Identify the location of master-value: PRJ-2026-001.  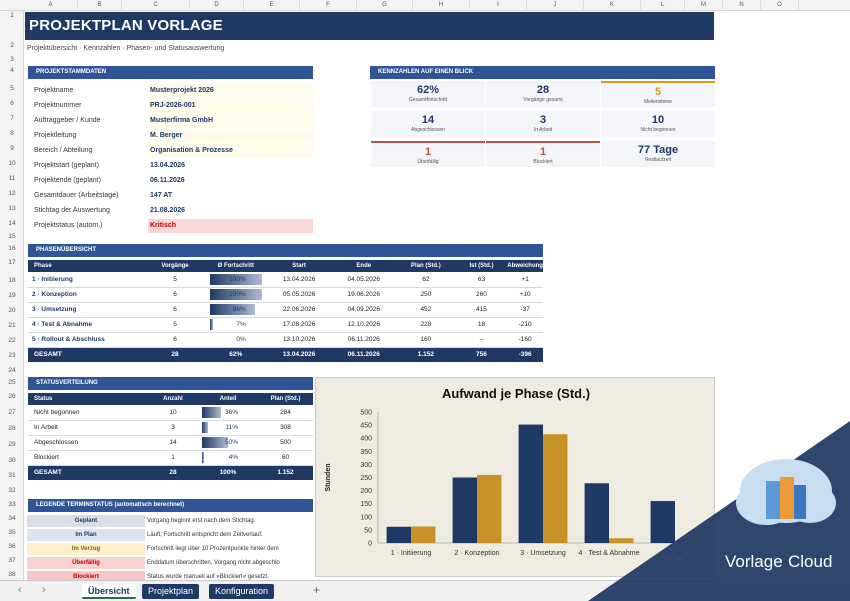
(230, 106).